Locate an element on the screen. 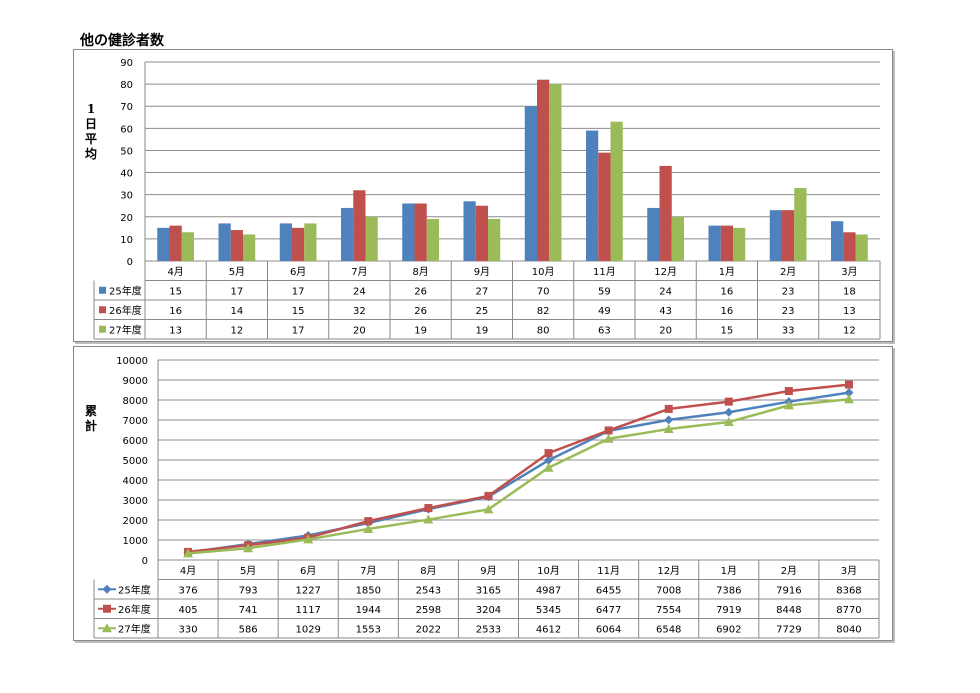  data-table-value: 1944 is located at coordinates (368, 610).